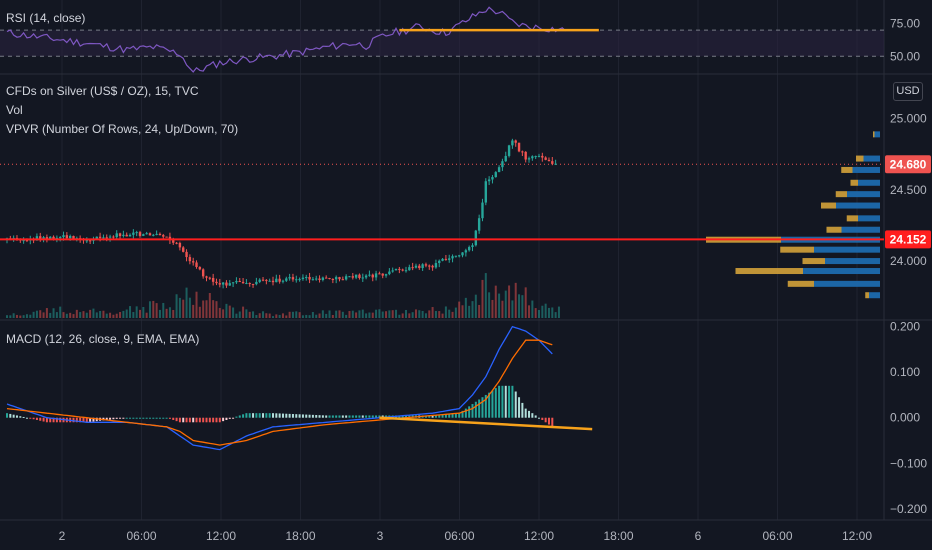  I want to click on rsi-legend: RSI (14, close), so click(46, 18).